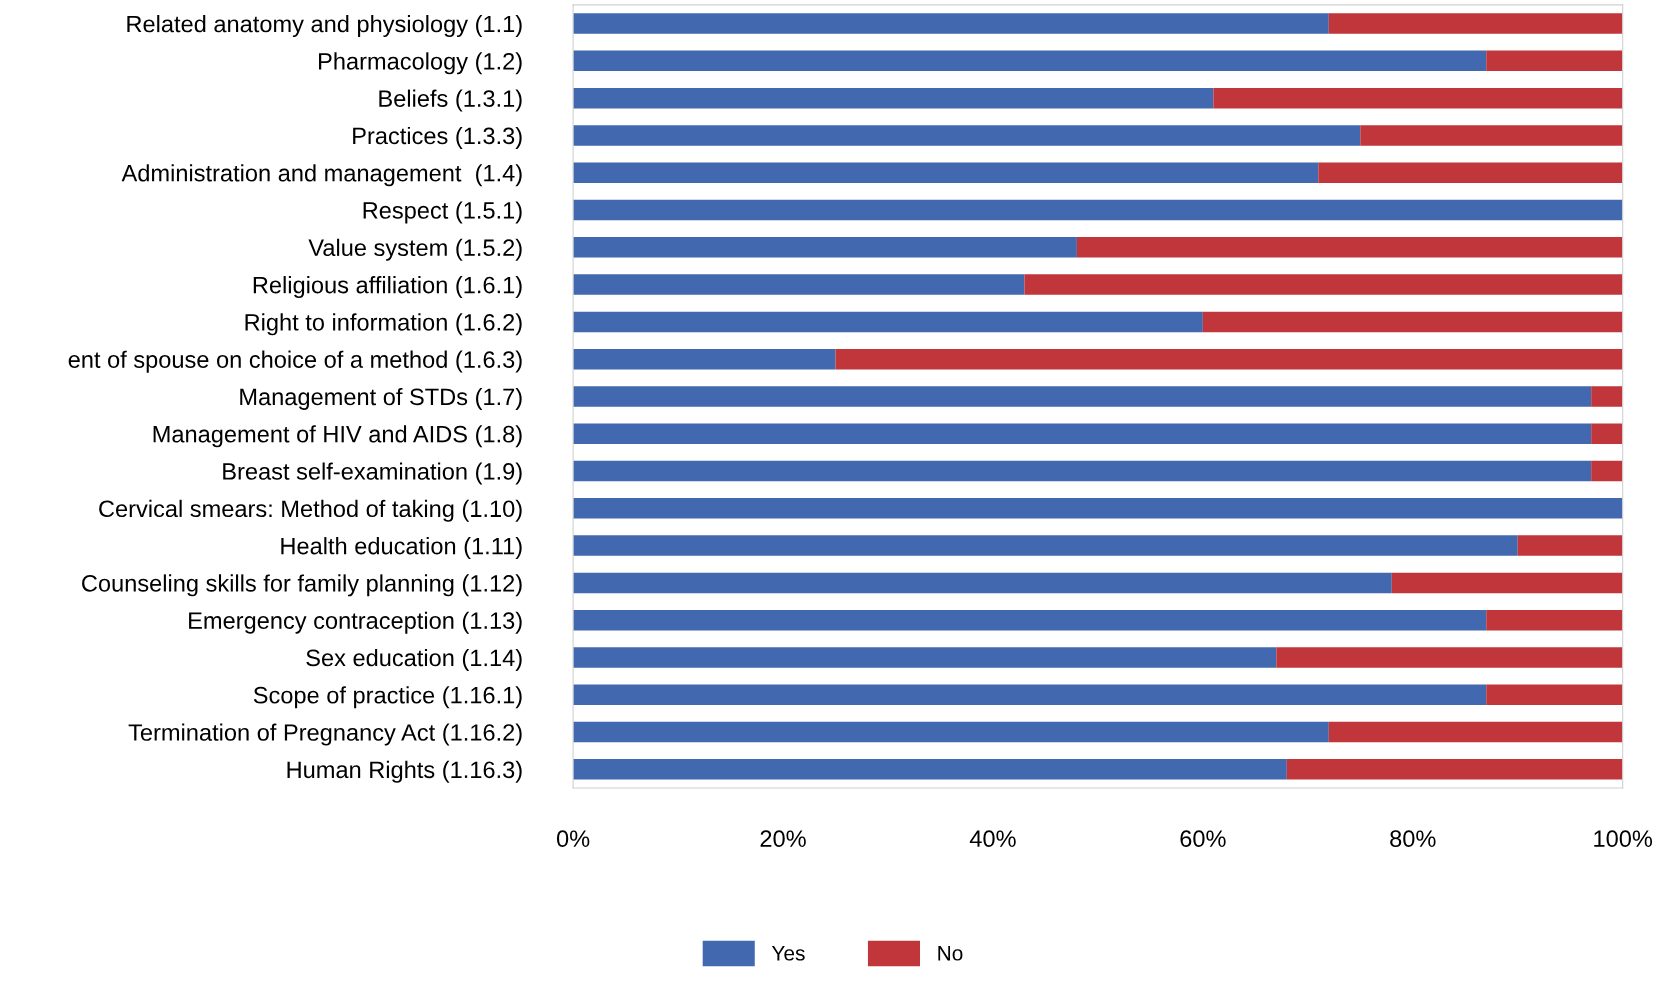 This screenshot has height=985, width=1666. Describe the element at coordinates (573, 839) in the screenshot. I see `x-tick-label: 0%` at that location.